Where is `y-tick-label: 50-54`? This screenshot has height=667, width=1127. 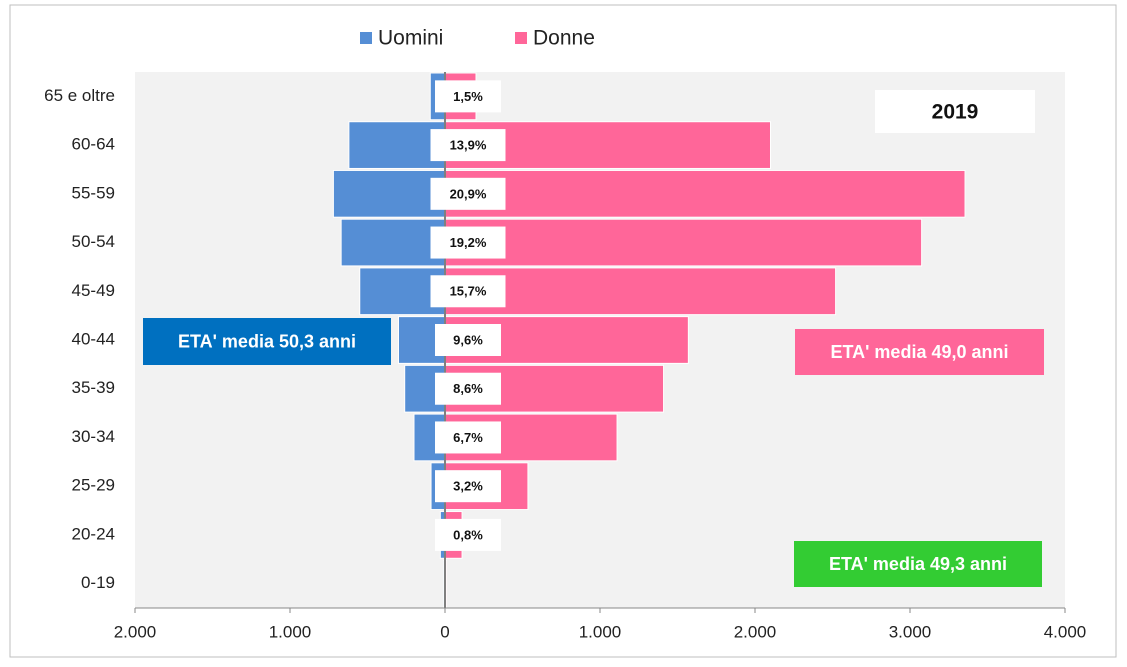 y-tick-label: 50-54 is located at coordinates (93, 241).